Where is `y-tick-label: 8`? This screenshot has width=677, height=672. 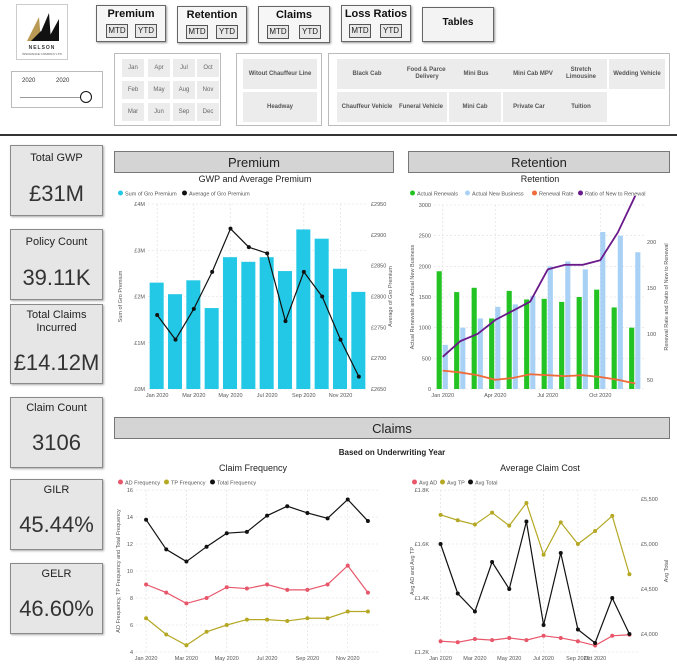 y-tick-label: 8 is located at coordinates (131, 599).